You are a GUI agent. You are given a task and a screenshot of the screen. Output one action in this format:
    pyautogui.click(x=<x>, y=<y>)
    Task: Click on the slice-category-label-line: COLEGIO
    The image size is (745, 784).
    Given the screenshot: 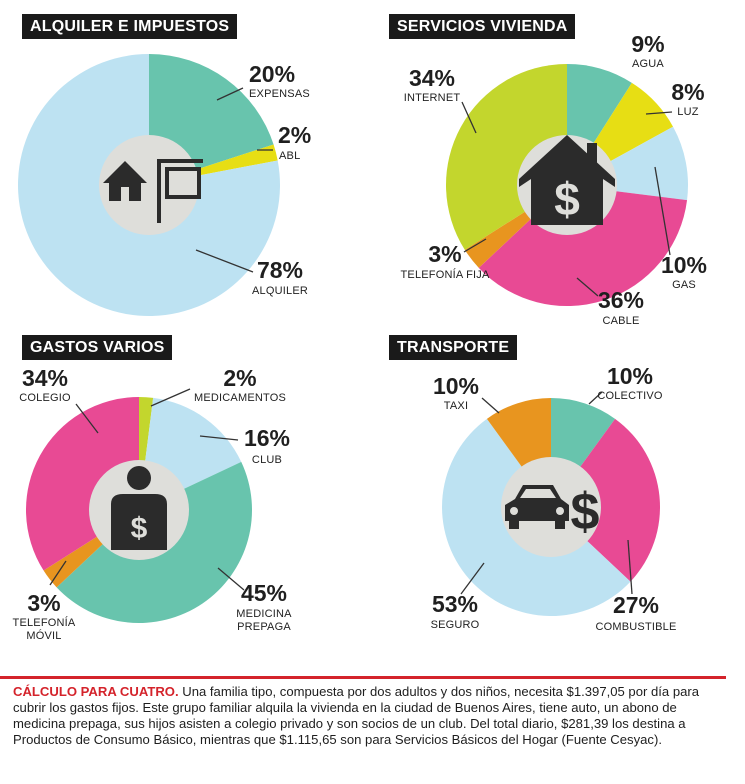 What is the action you would take?
    pyautogui.click(x=45, y=398)
    